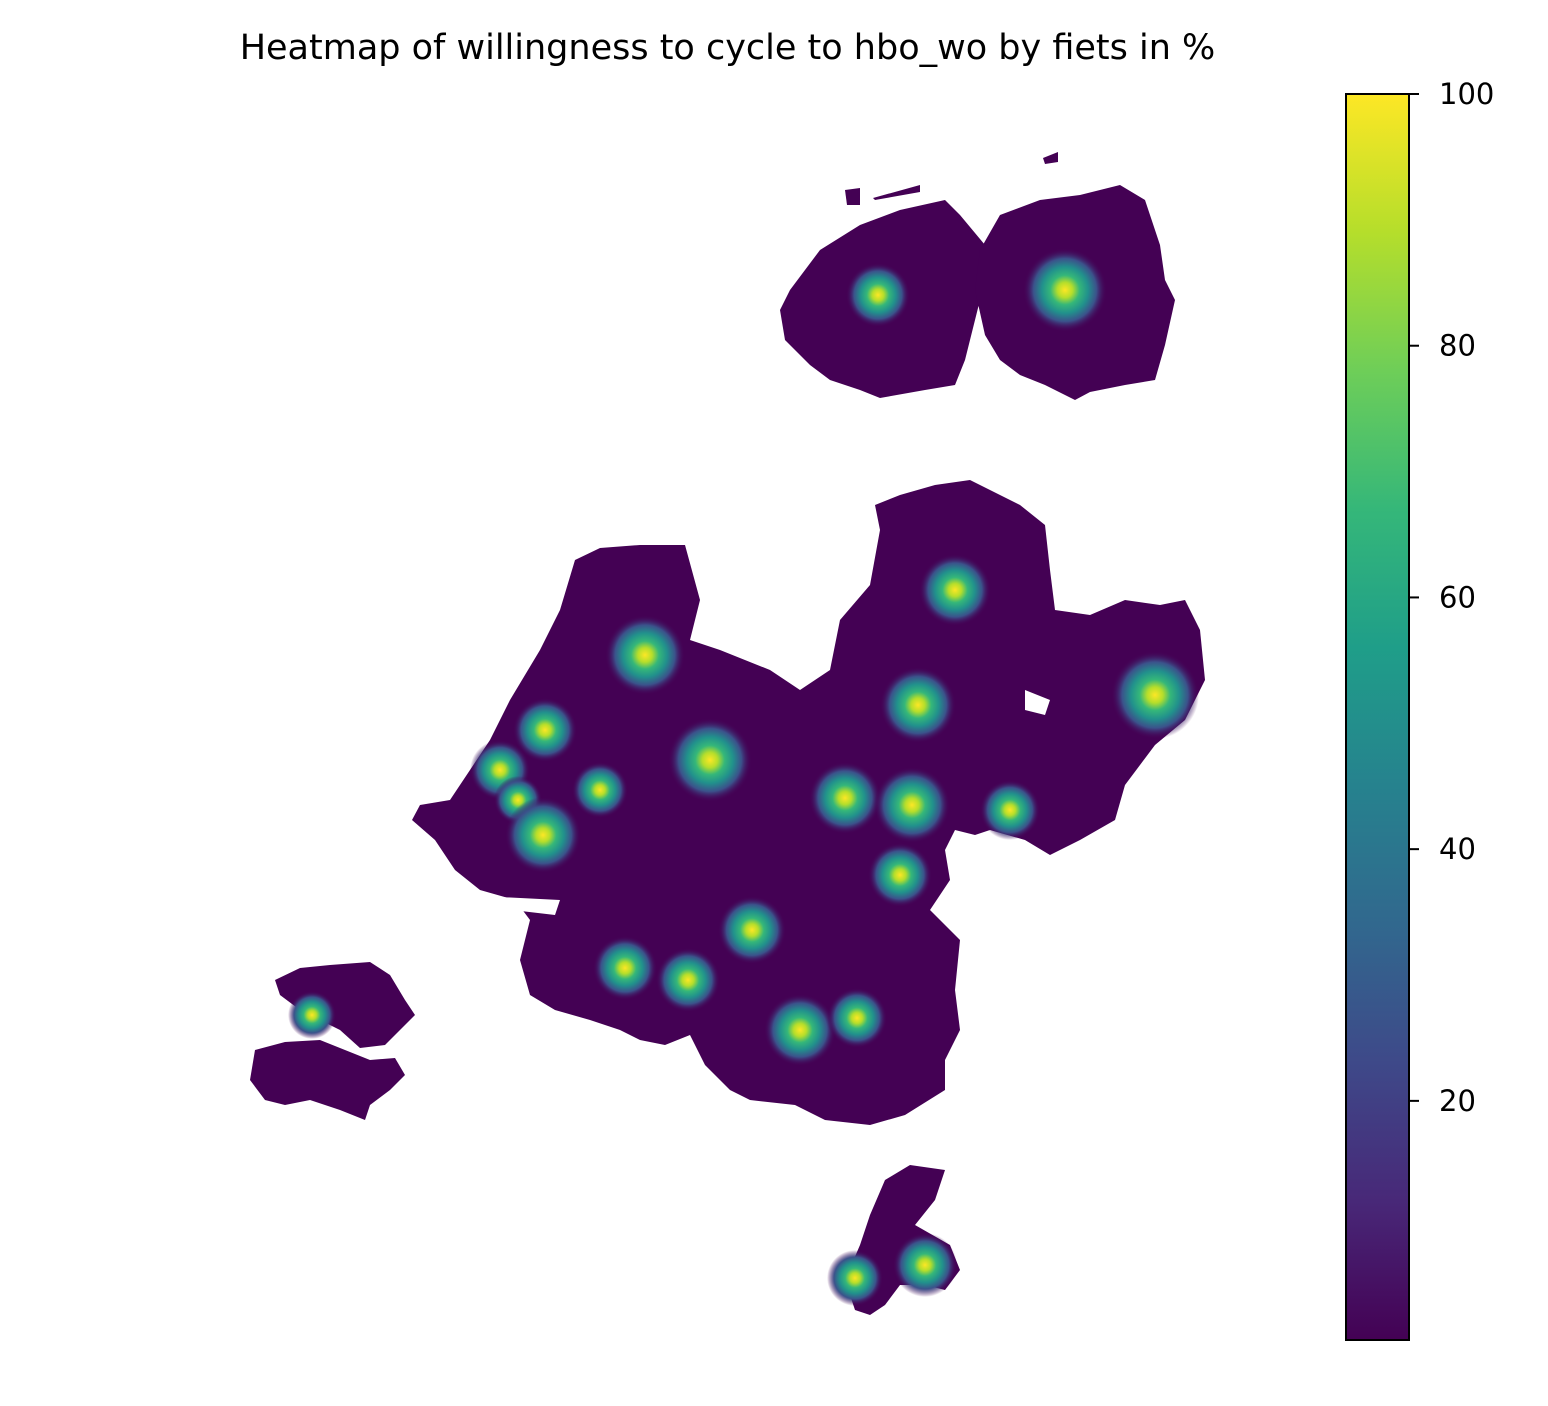 The width and height of the screenshot is (1548, 1406). Describe the element at coordinates (332, 1041) in the screenshot. I see `region-south-west` at that location.